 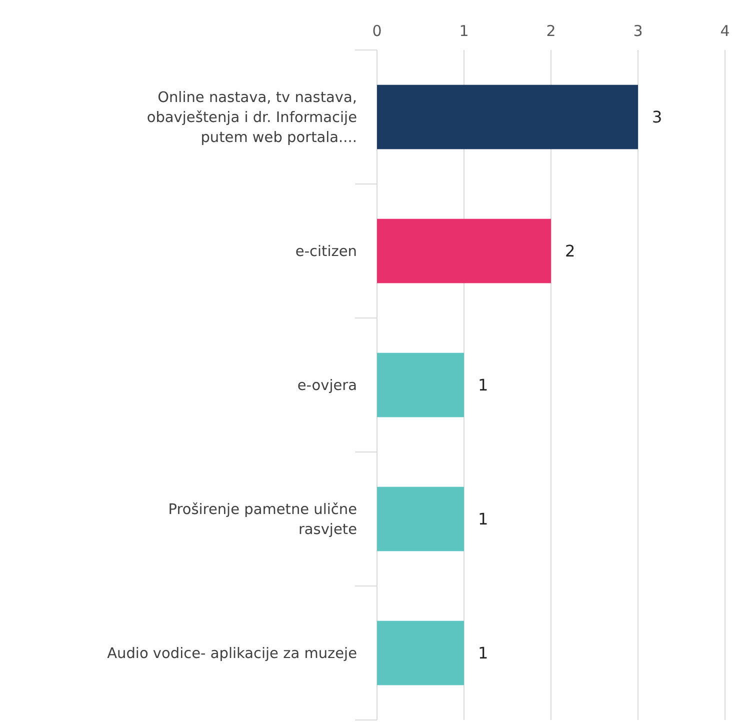 What do you see at coordinates (551, 31) in the screenshot?
I see `x-tick-label: 2` at bounding box center [551, 31].